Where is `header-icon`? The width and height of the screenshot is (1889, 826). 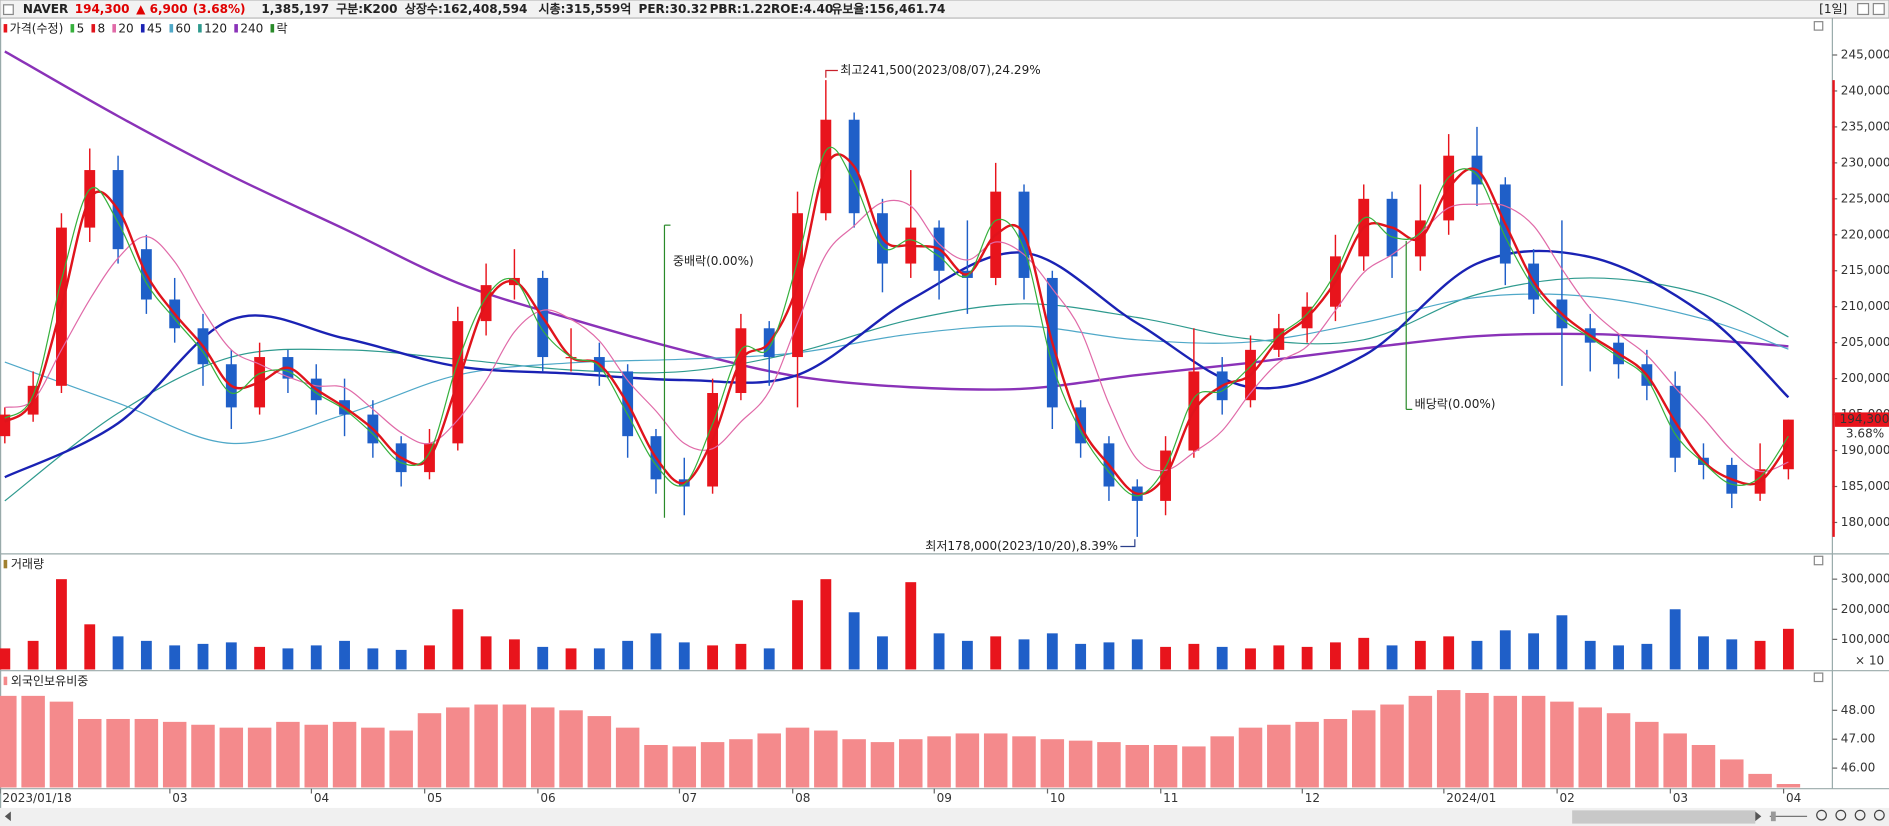
header-icon is located at coordinates (8, 10).